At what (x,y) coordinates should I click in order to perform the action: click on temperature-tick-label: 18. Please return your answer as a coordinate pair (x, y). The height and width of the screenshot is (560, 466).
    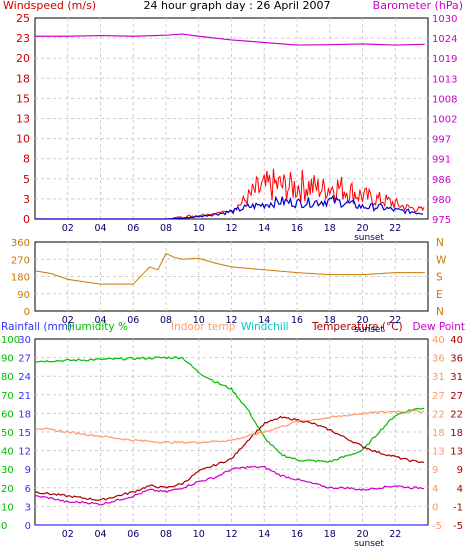
    Looking at the image, I should click on (456, 433).